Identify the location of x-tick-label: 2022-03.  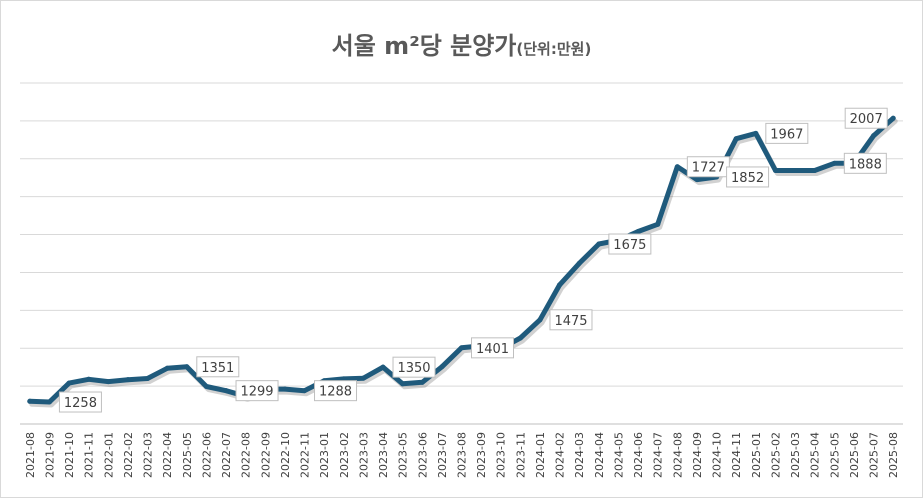
(148, 455).